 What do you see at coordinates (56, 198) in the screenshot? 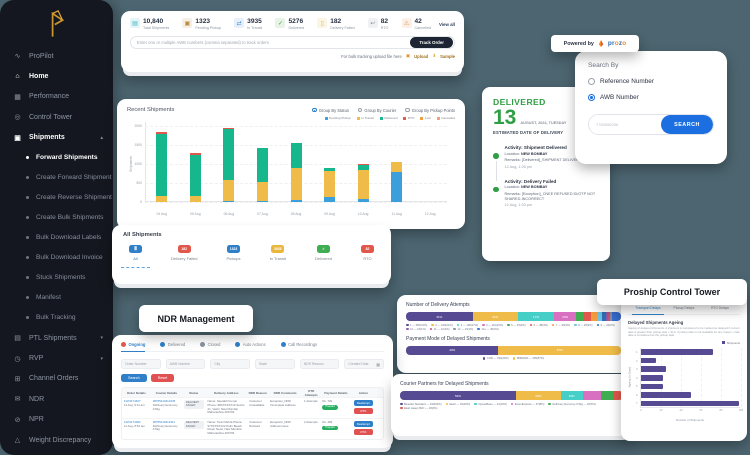
I see `sidebar-subitem-create-reverse-shipment: Create Reverse Shipment` at bounding box center [56, 198].